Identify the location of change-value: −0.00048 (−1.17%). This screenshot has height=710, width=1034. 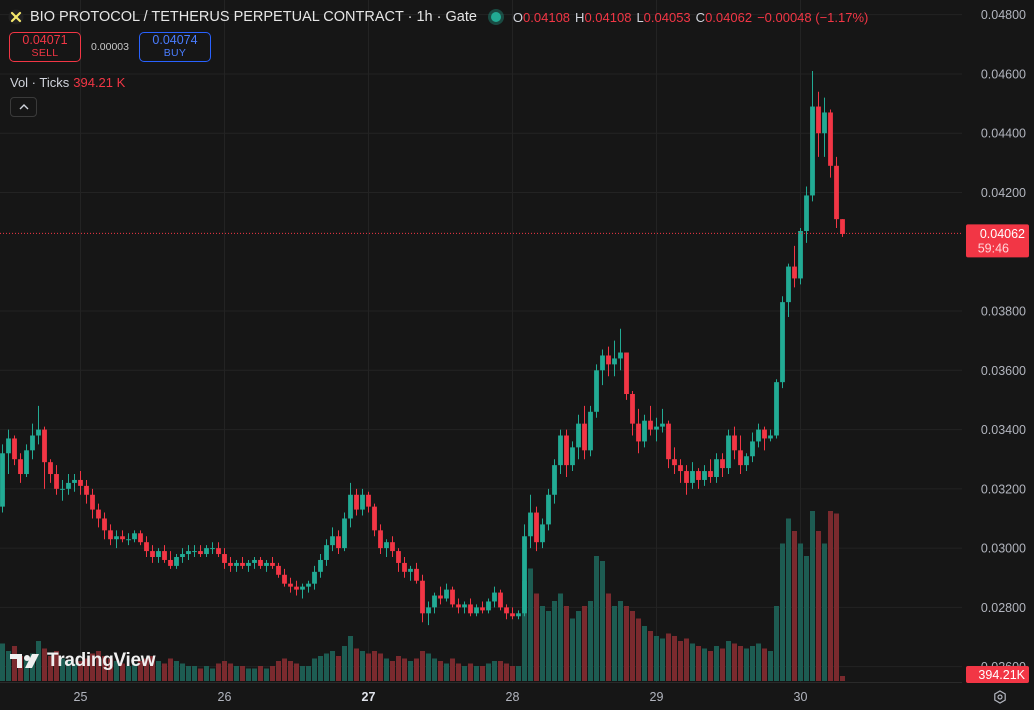
(813, 17).